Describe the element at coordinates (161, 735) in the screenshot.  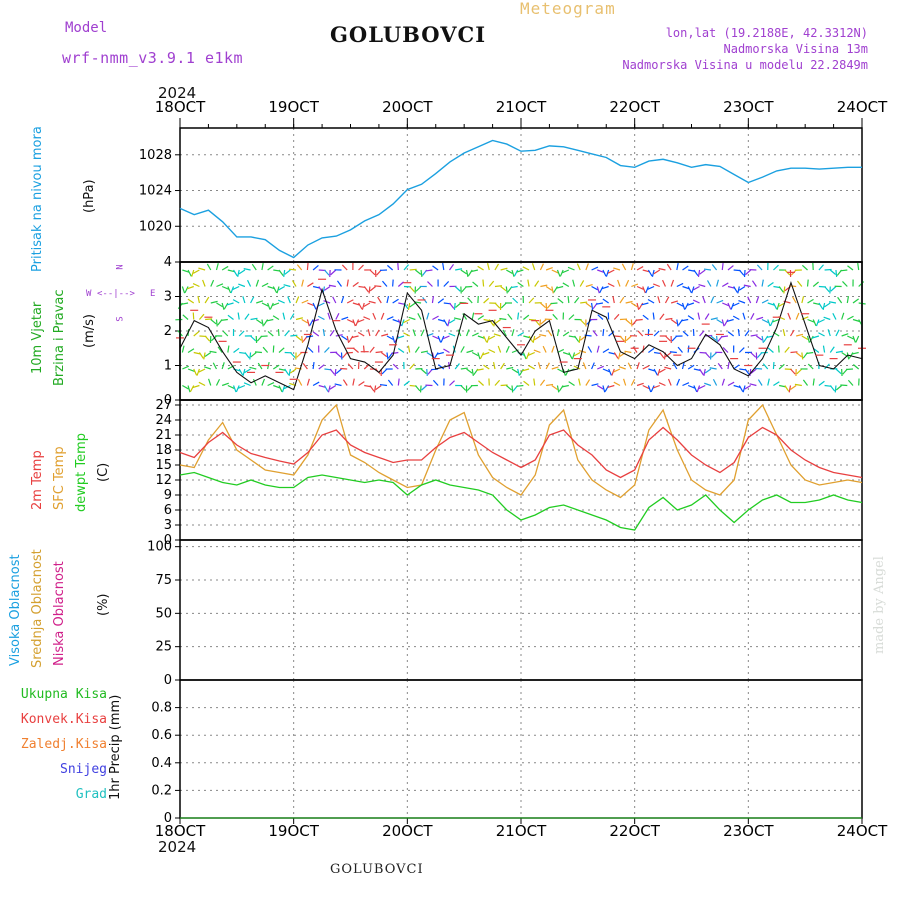
I see `precip-ytick-label: 0.6` at that location.